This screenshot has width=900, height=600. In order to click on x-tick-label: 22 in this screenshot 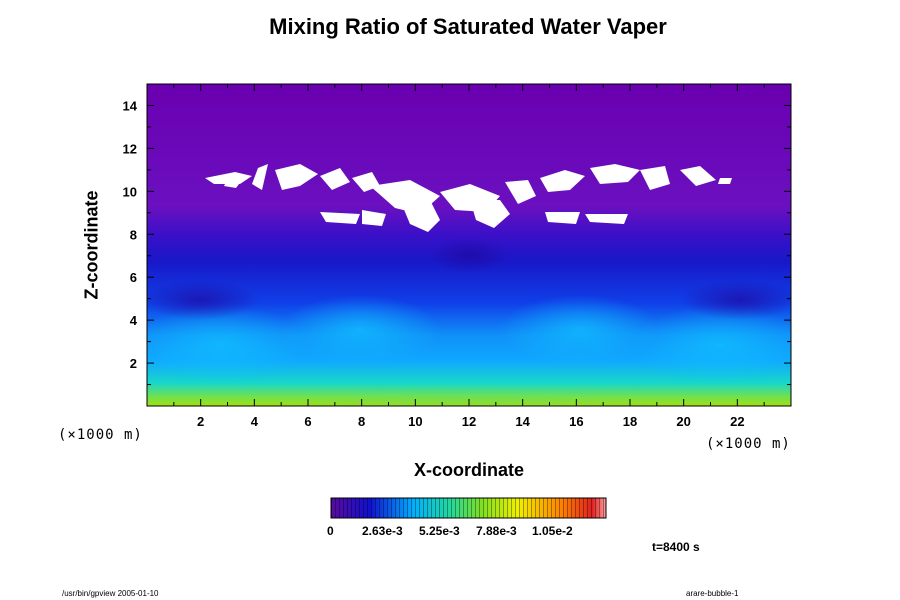, I will do `click(737, 421)`.